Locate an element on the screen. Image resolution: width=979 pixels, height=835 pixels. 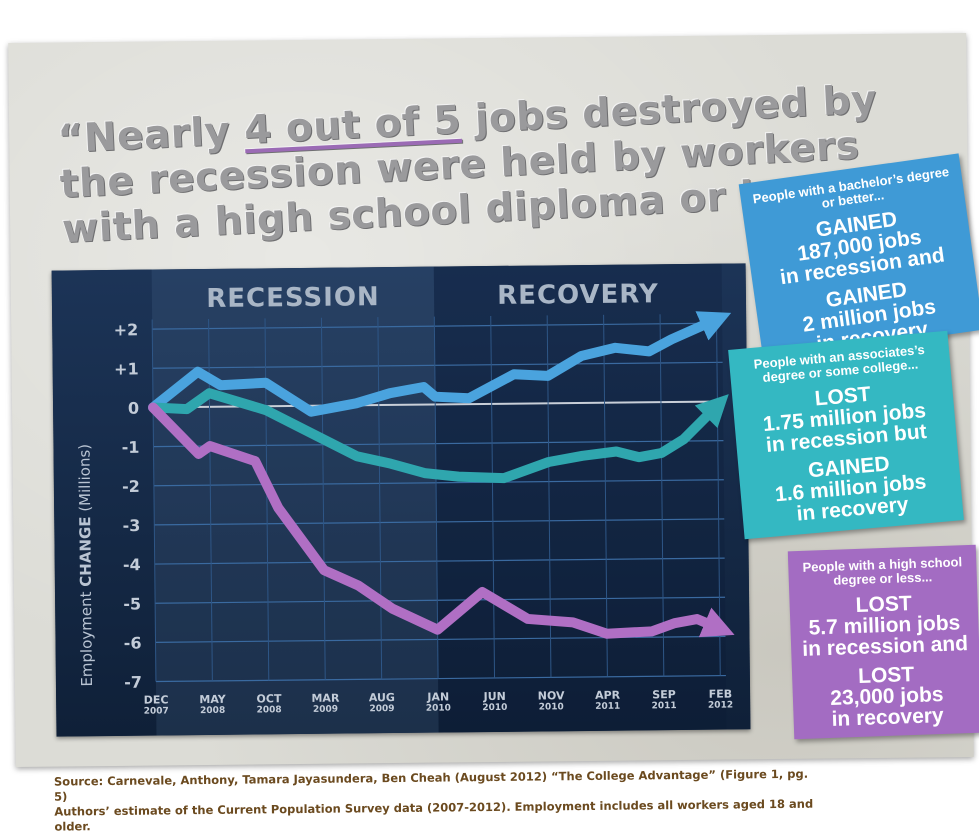
x-tick-label-month: SEP is located at coordinates (664, 694).